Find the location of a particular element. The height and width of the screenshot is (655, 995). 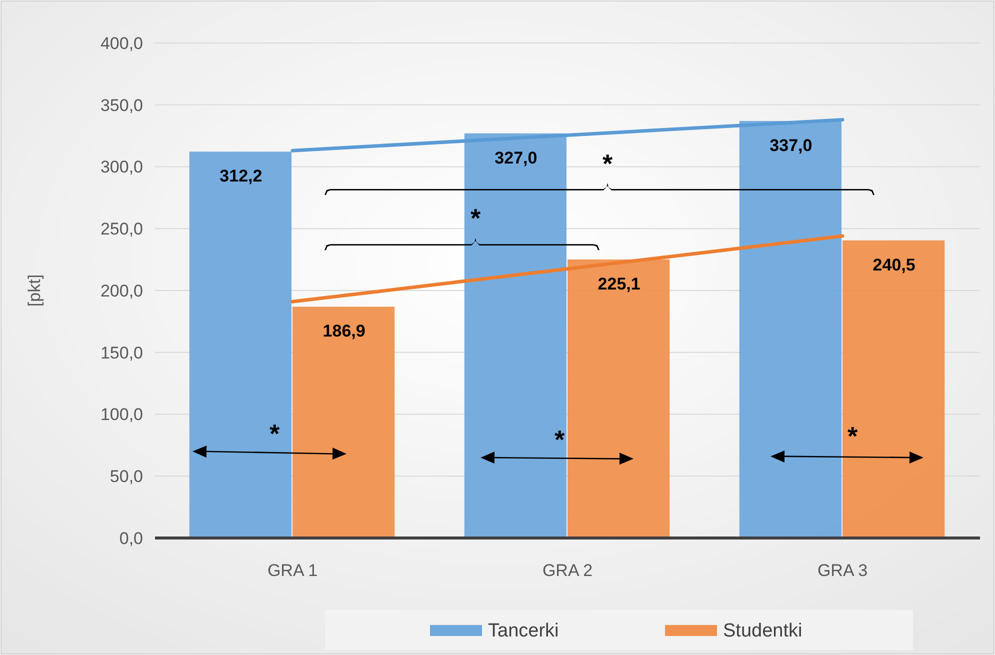

data-label: 327,0 is located at coordinates (516, 158).